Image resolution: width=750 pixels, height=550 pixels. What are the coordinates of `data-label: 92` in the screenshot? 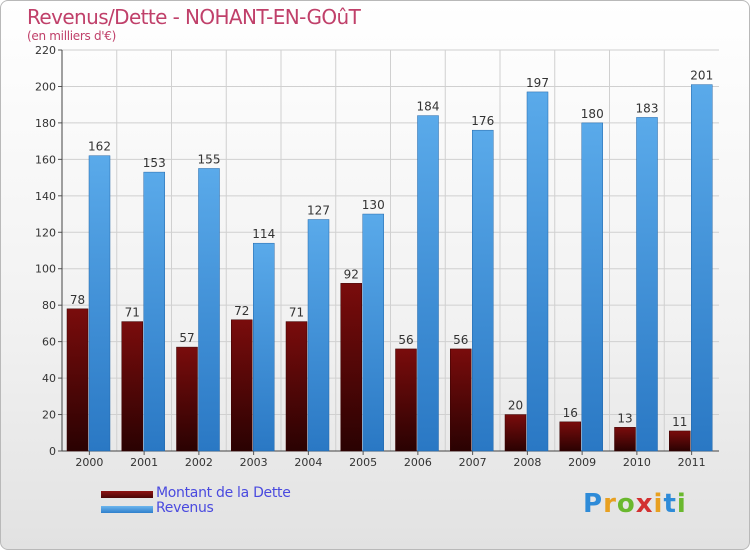 It's located at (351, 274).